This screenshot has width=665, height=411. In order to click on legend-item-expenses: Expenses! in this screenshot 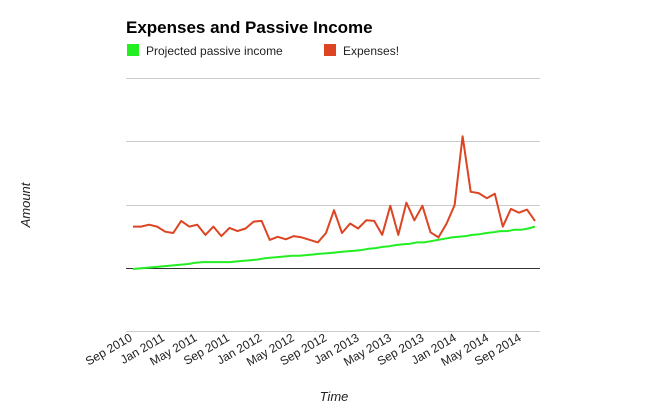, I will do `click(361, 51)`.